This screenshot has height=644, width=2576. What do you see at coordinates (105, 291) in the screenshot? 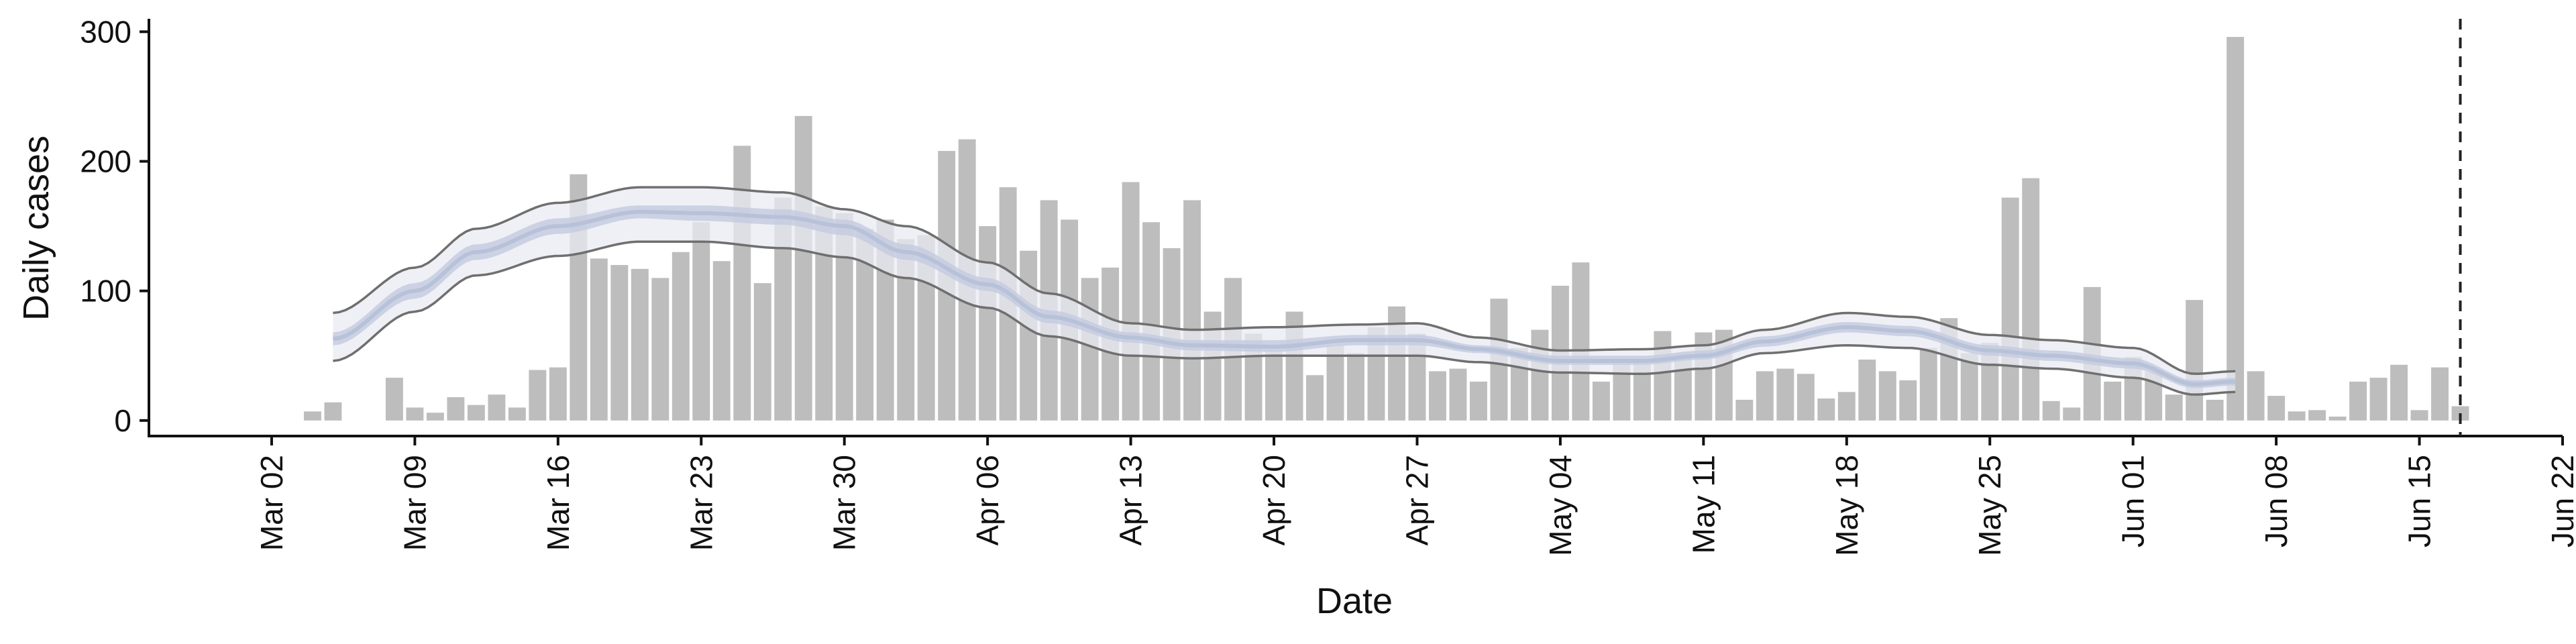
I see `y-tick-label: 100` at bounding box center [105, 291].